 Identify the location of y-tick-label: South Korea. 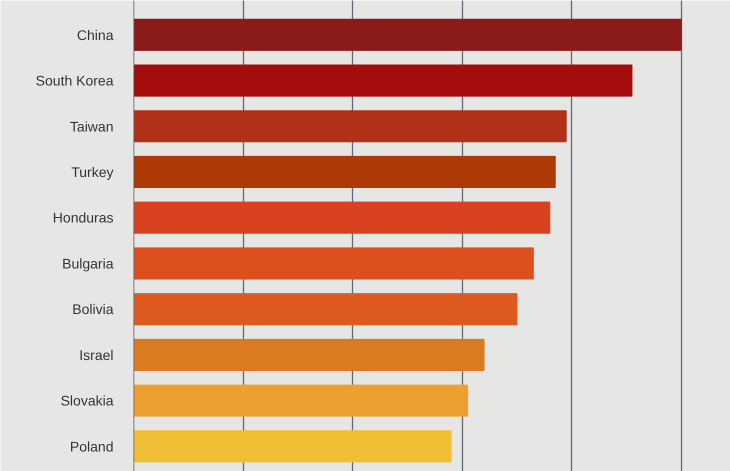
(75, 80).